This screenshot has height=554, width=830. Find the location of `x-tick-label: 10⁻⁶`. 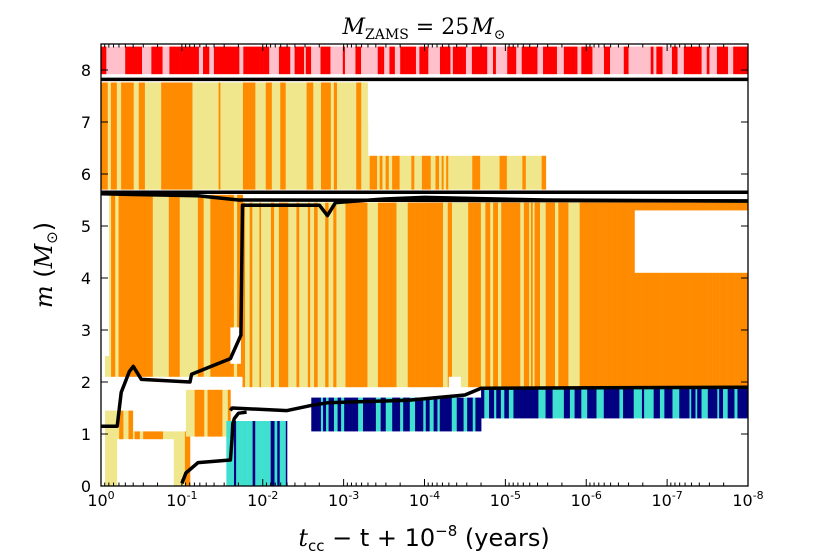

x-tick-label: 10⁻⁶ is located at coordinates (586, 499).